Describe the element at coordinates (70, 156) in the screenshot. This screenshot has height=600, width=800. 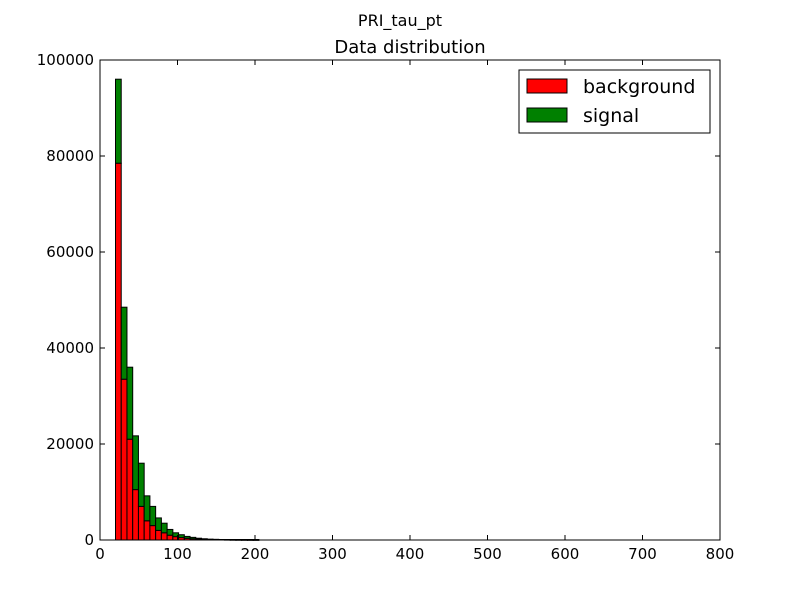
I see `y-tick-label: 80000` at that location.